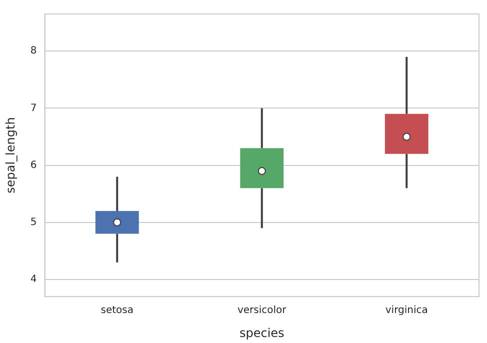 This screenshot has height=343, width=487. I want to click on y-tick-label: 6, so click(33, 165).